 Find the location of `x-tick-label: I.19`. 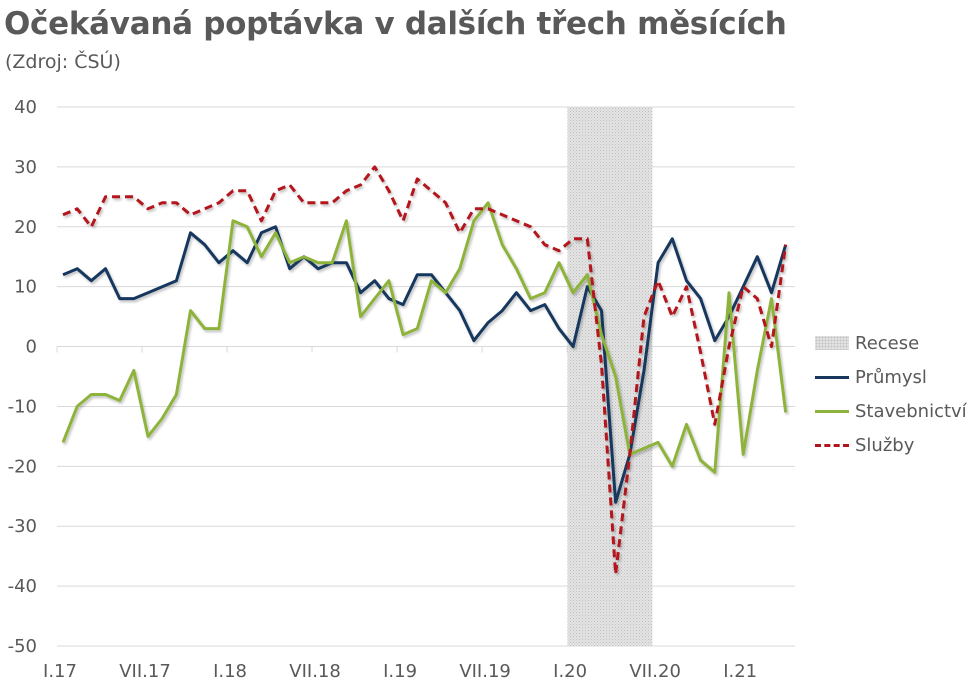

x-tick-label: I.19 is located at coordinates (400, 671).